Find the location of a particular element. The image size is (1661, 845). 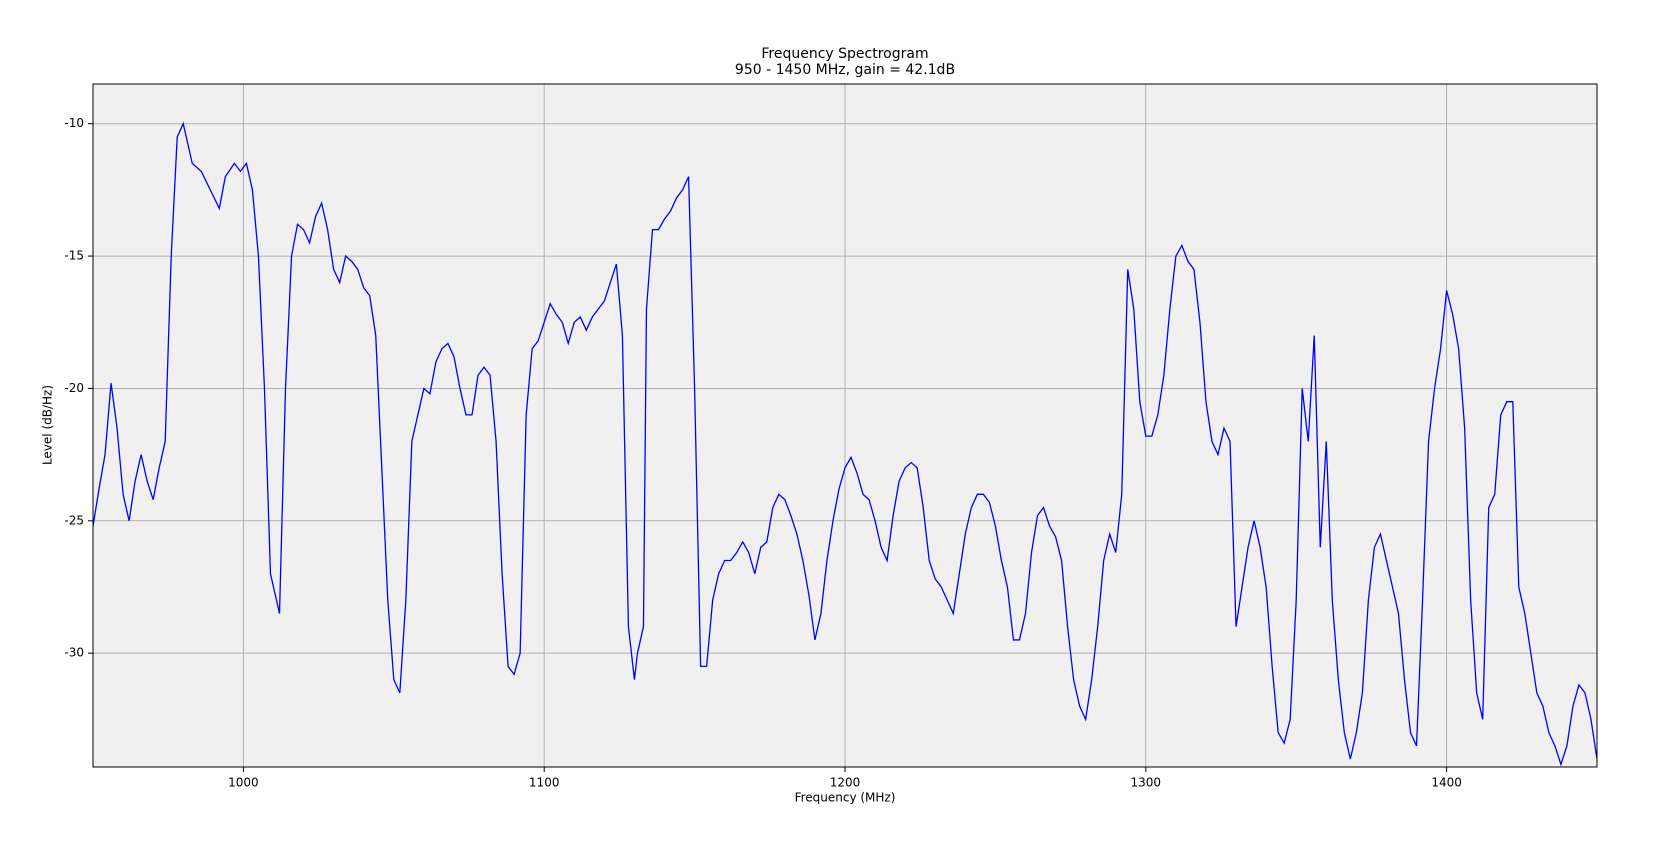

x-tick-label: 1400 is located at coordinates (1446, 783).